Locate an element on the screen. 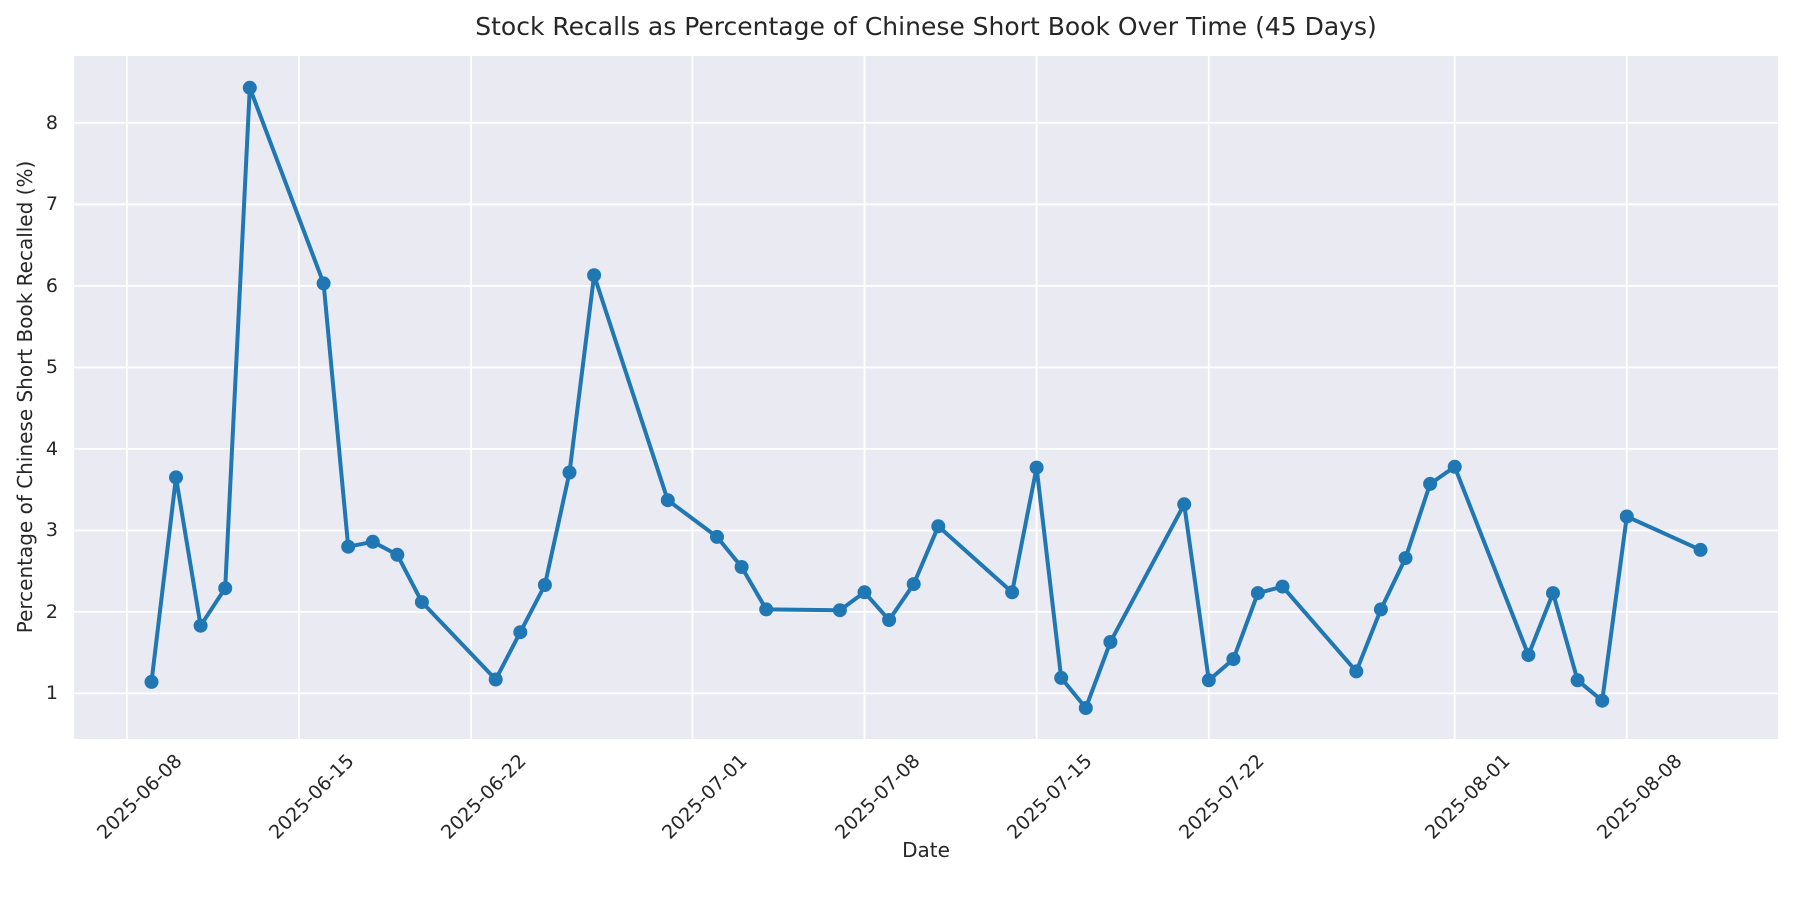  y-tick-label: 2 is located at coordinates (51, 611).